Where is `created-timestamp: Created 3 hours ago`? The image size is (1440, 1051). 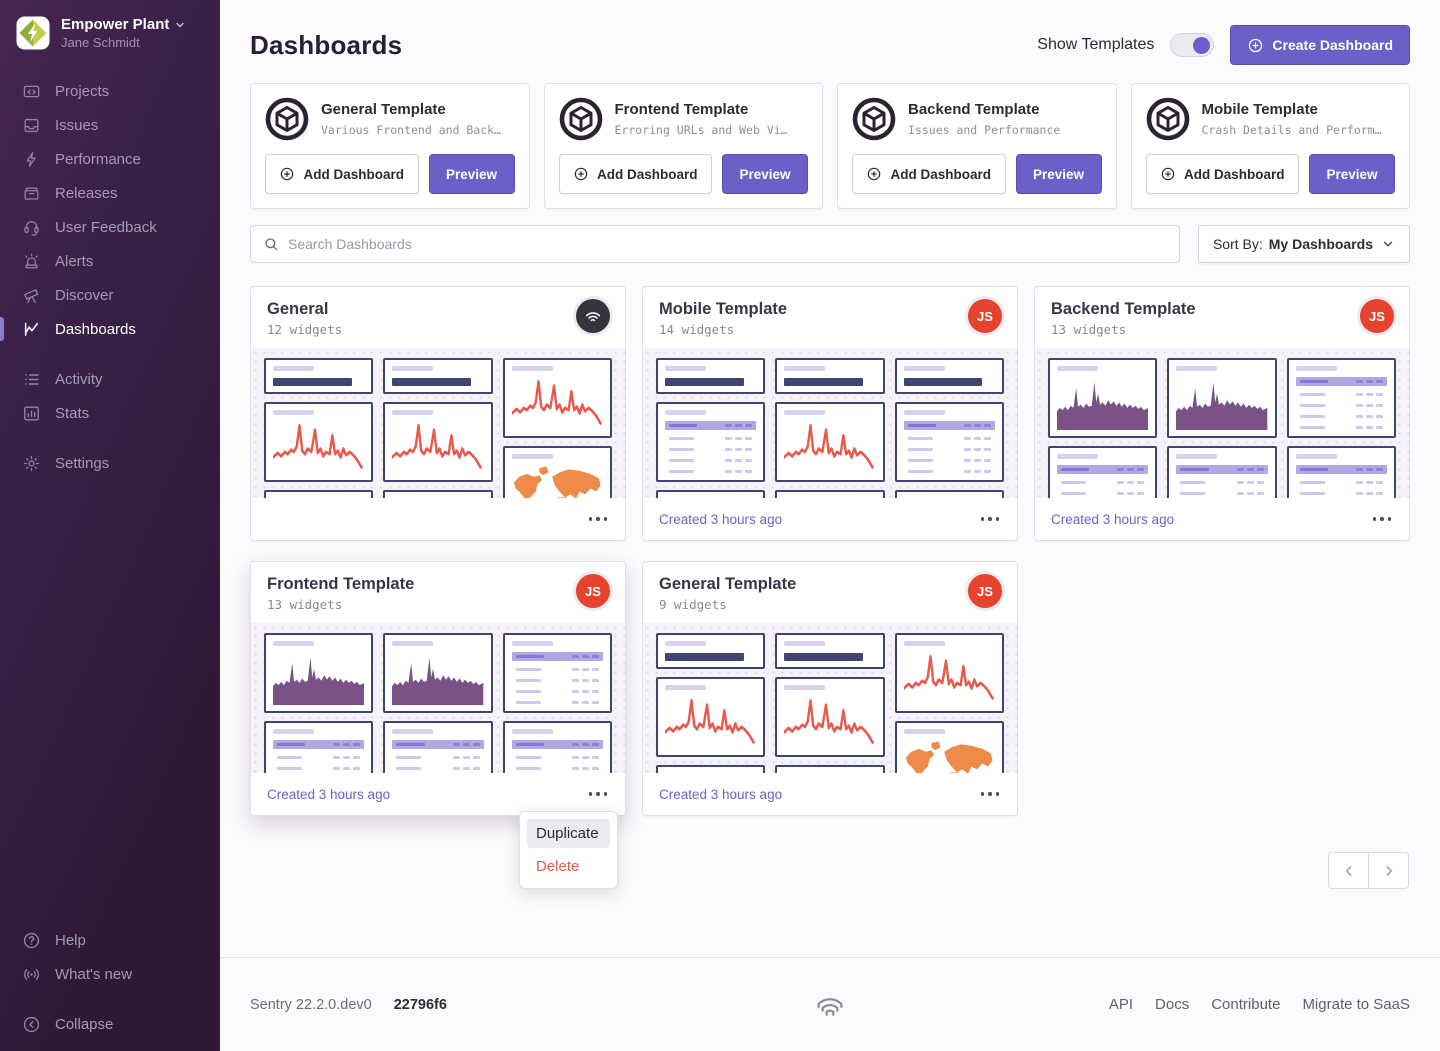 created-timestamp: Created 3 hours ago is located at coordinates (1113, 519).